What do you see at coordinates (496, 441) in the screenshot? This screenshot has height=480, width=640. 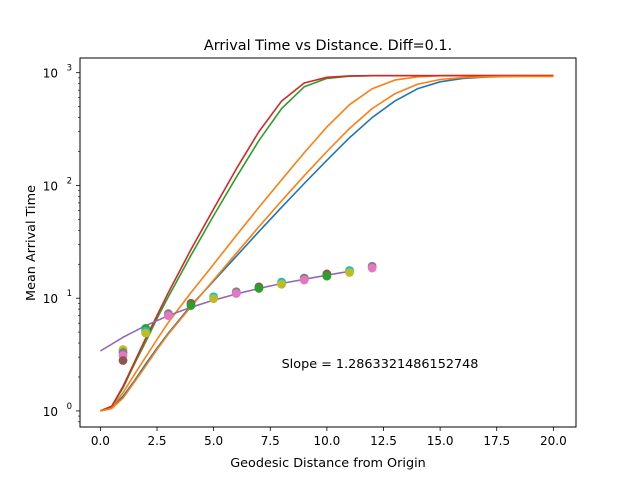 I see `x-tick-label: 17.5` at bounding box center [496, 441].